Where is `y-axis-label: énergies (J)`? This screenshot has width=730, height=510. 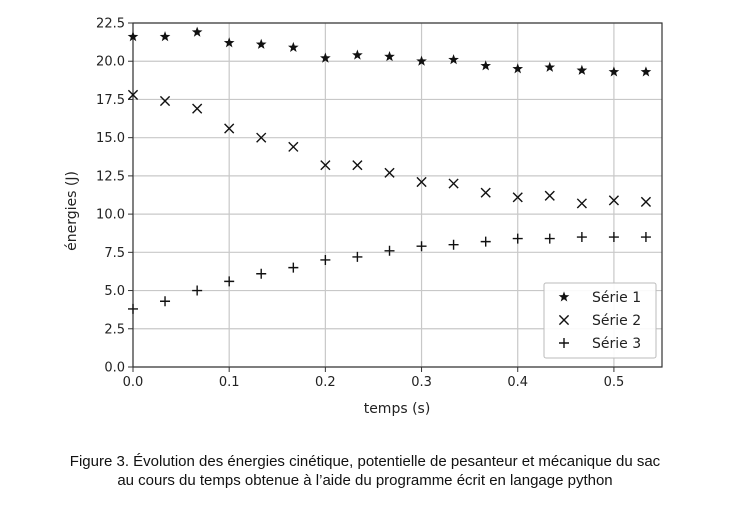
y-axis-label: énergies (J) is located at coordinates (72, 211).